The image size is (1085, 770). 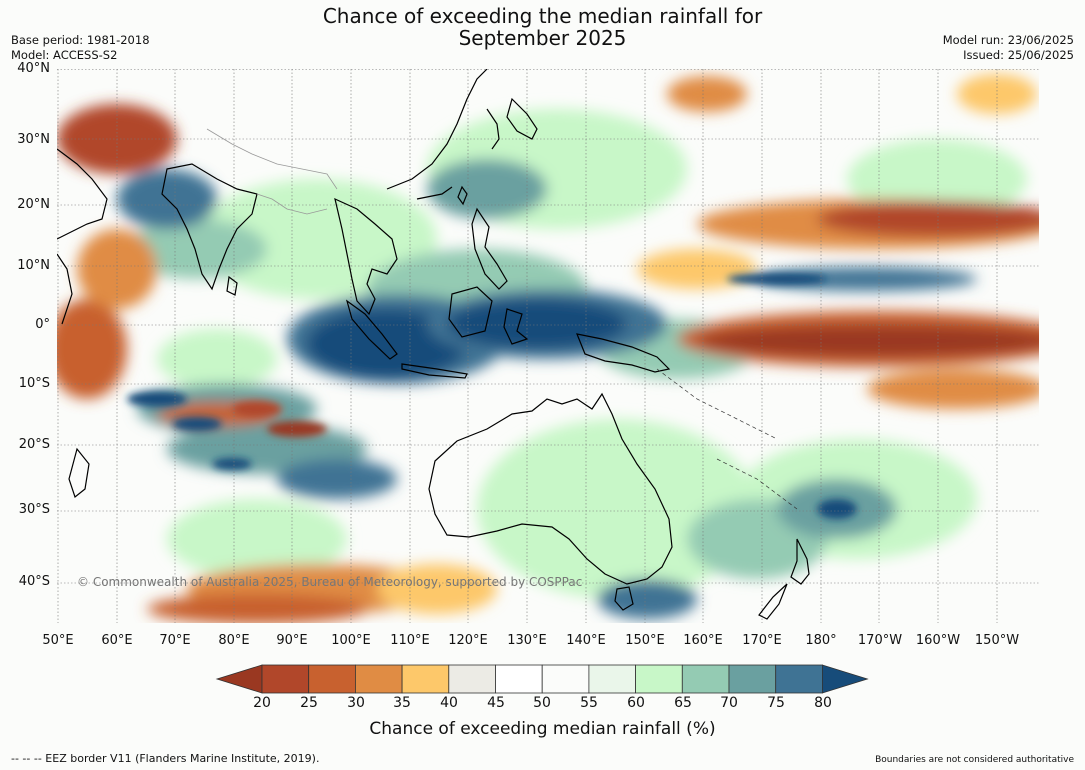 What do you see at coordinates (272, 171) in the screenshot?
I see `country-borders` at bounding box center [272, 171].